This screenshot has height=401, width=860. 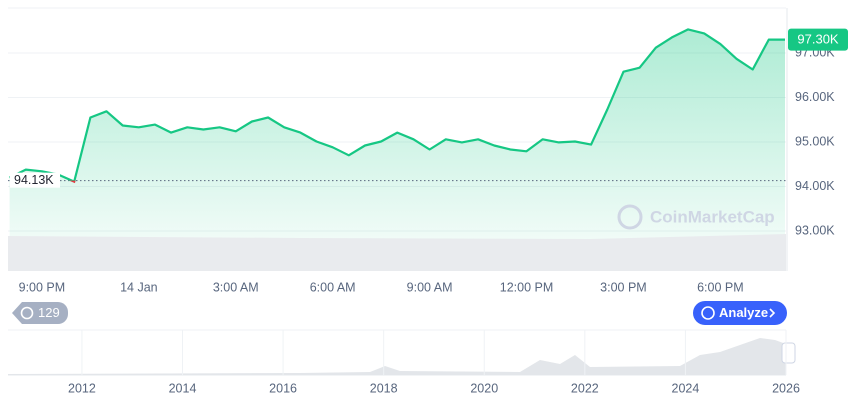 What do you see at coordinates (623, 287) in the screenshot?
I see `x-tick-label: 3:00 PM` at bounding box center [623, 287].